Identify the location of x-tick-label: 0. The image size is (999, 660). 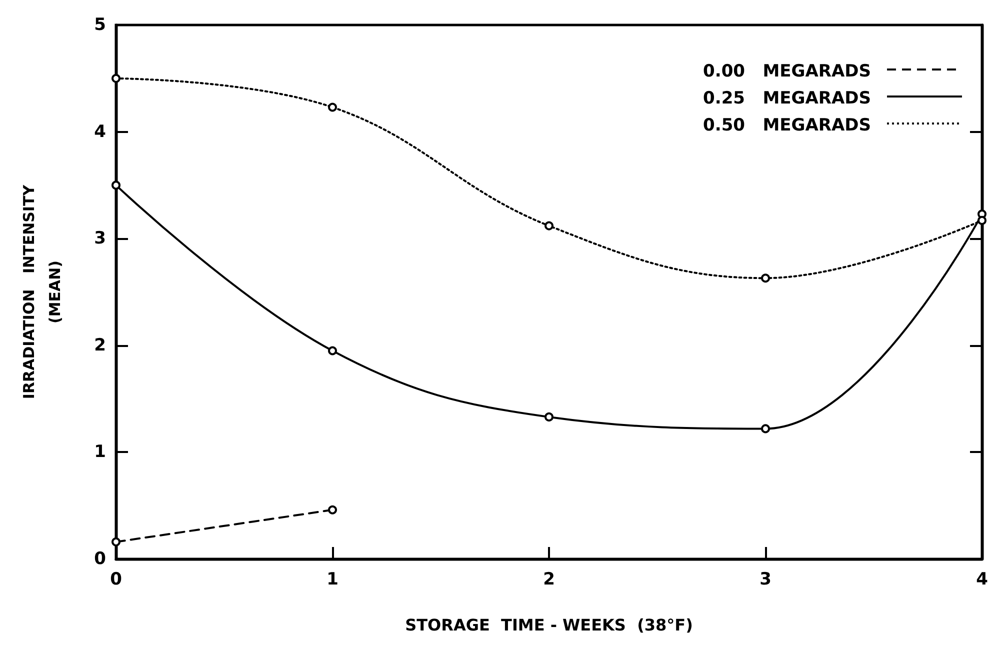
(116, 580).